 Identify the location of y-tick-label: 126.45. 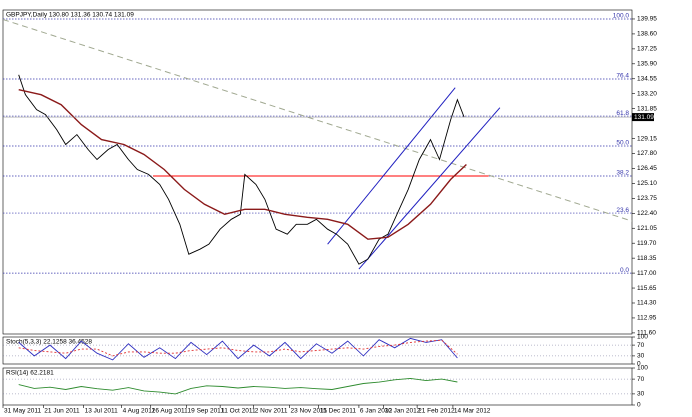
(647, 168).